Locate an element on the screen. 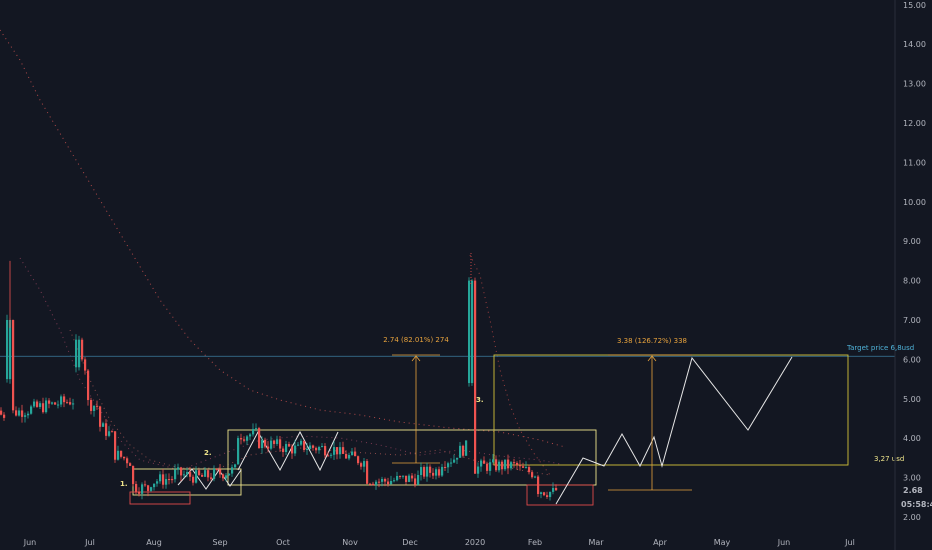 Image resolution: width=932 pixels, height=550 pixels. y-tick-label: 10.00 is located at coordinates (914, 202).